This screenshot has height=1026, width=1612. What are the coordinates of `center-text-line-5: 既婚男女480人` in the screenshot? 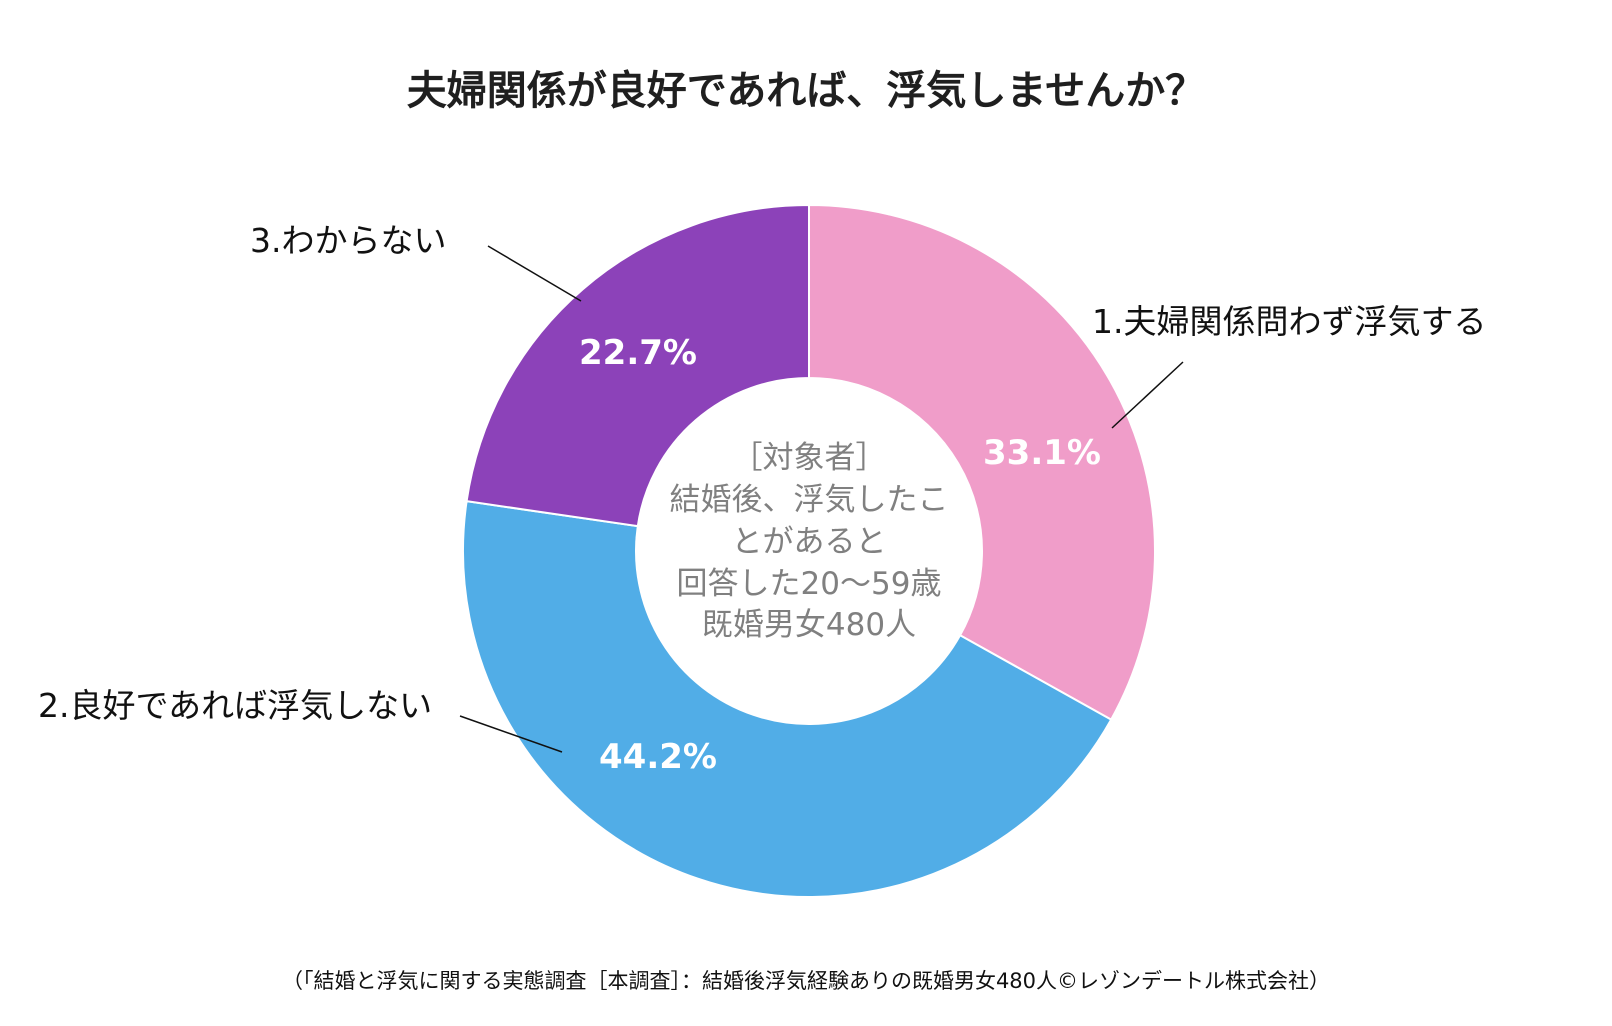 It's located at (809, 625).